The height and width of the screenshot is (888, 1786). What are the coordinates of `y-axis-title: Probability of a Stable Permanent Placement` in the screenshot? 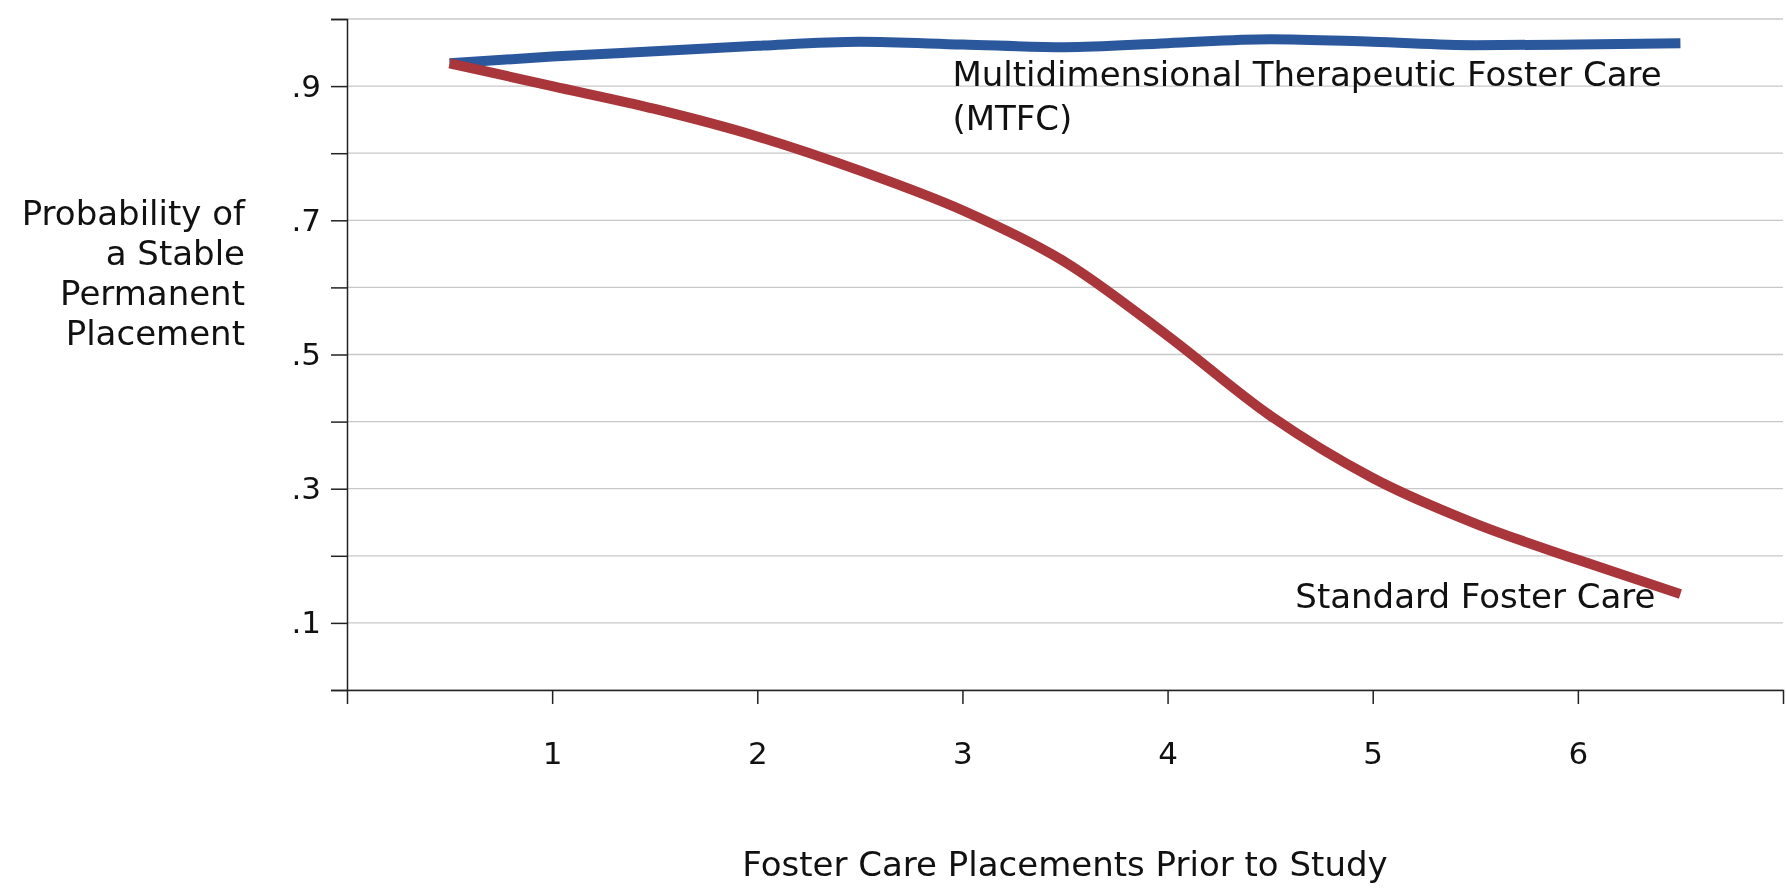 It's located at (134, 273).